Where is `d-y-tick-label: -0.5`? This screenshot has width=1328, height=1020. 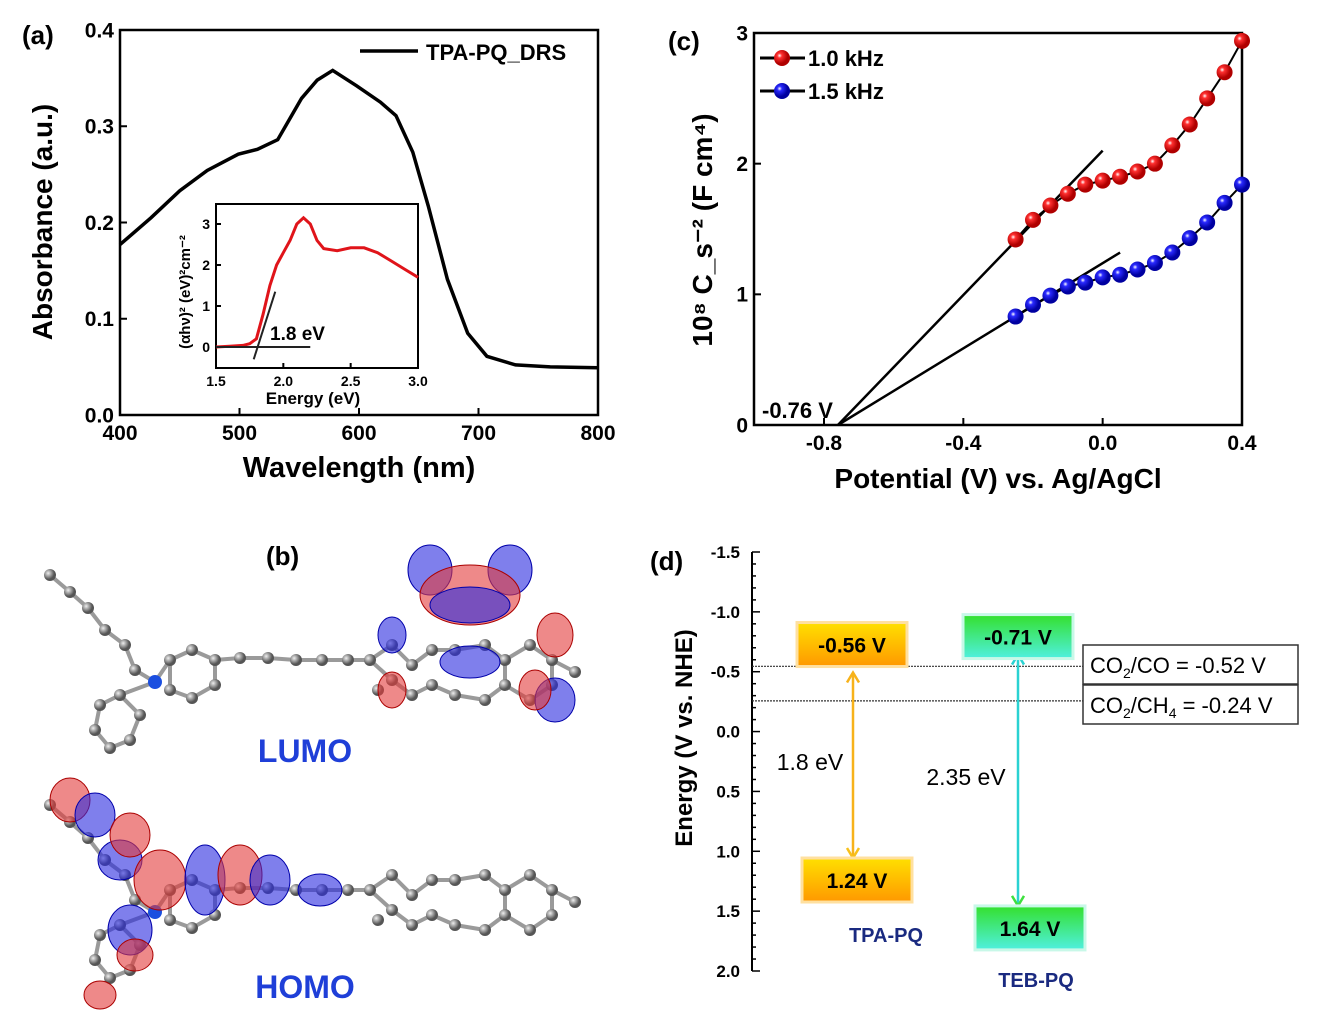
d-y-tick-label: -0.5 is located at coordinates (725, 672).